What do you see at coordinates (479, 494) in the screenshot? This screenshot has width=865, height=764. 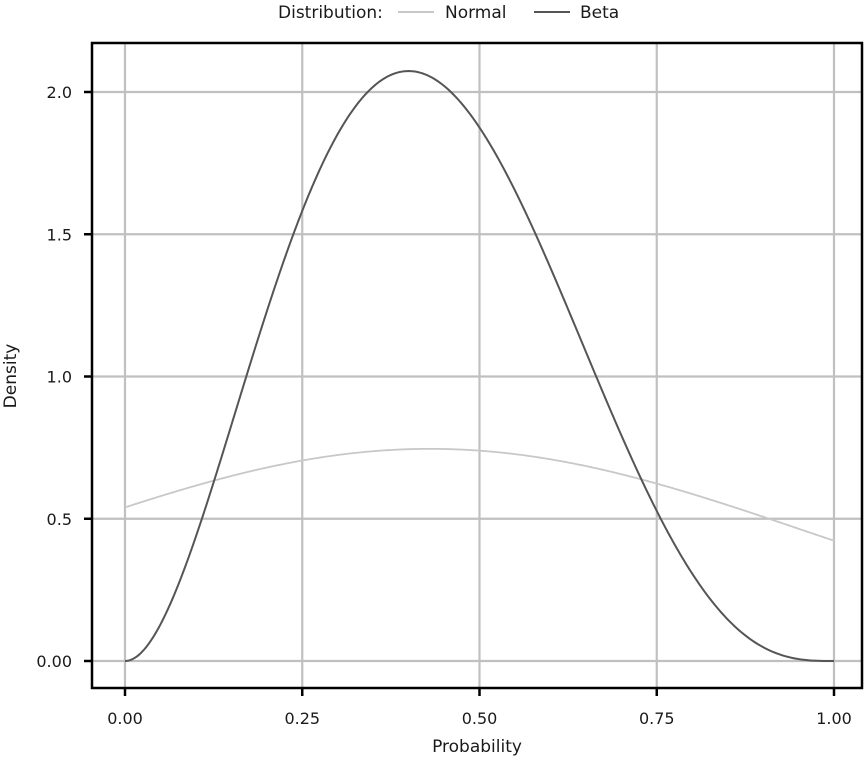 I see `series-line-normal` at bounding box center [479, 494].